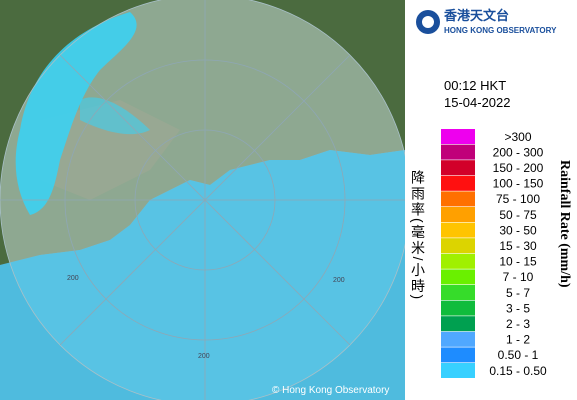 The height and width of the screenshot is (400, 577). Describe the element at coordinates (518, 355) in the screenshot. I see `legend-label: 0.50 - 1` at that location.